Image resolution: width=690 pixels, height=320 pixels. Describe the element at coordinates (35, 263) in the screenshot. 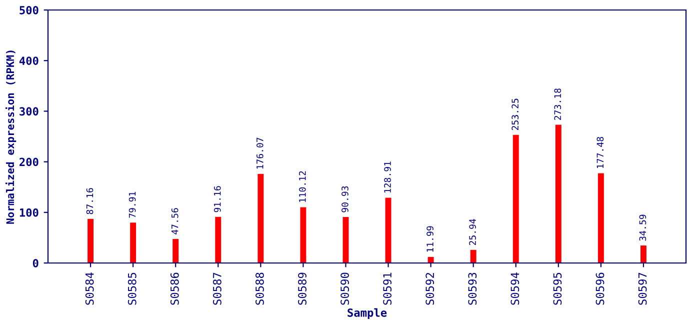

I see `y-tick-label: 0` at that location.